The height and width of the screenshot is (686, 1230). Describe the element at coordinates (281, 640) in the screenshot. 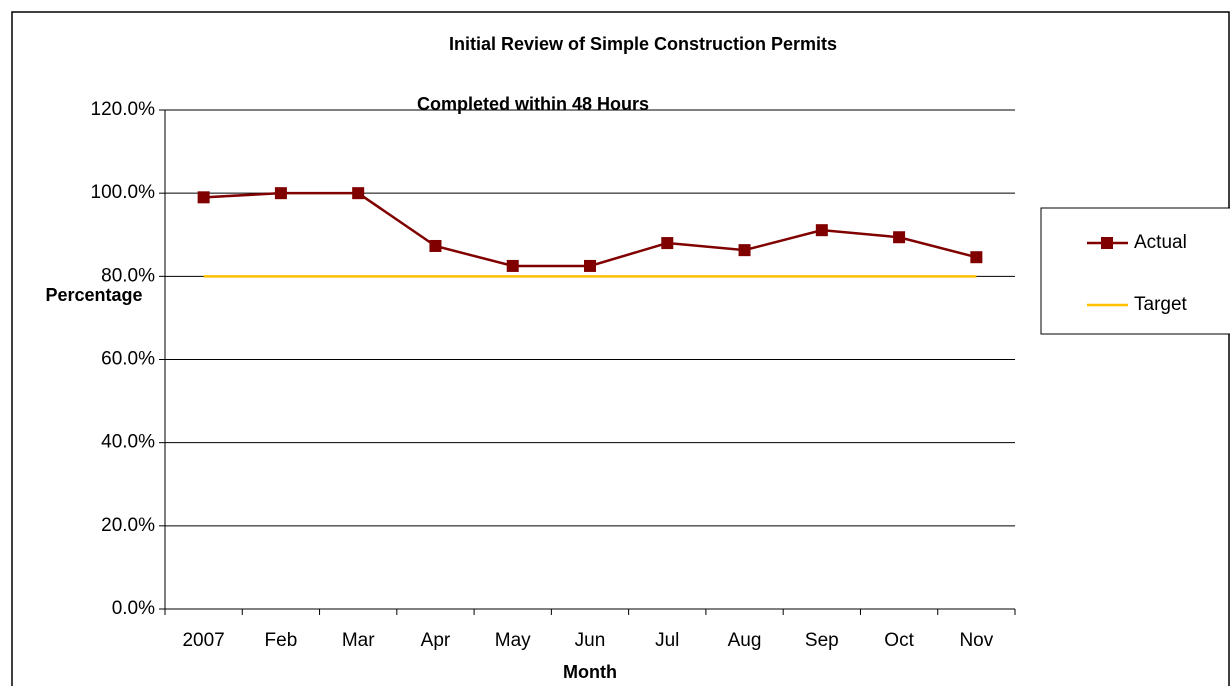

I see `x-tick-label: Feb` at that location.